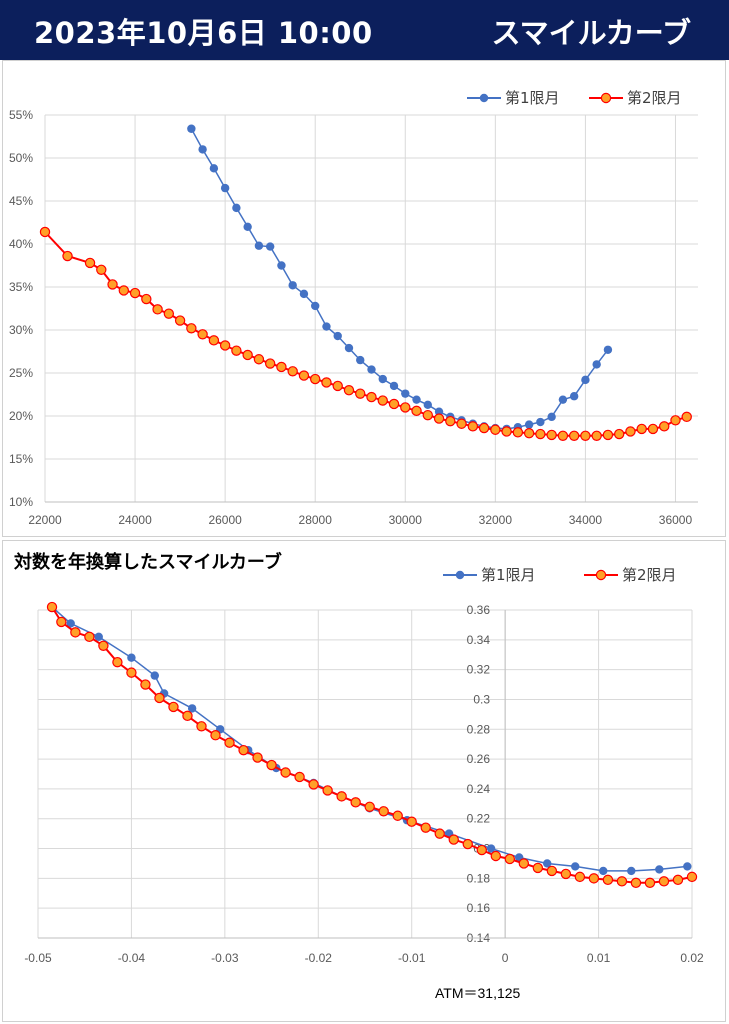 The height and width of the screenshot is (1024, 729). I want to click on chart1-xtick-label: 36000, so click(676, 520).